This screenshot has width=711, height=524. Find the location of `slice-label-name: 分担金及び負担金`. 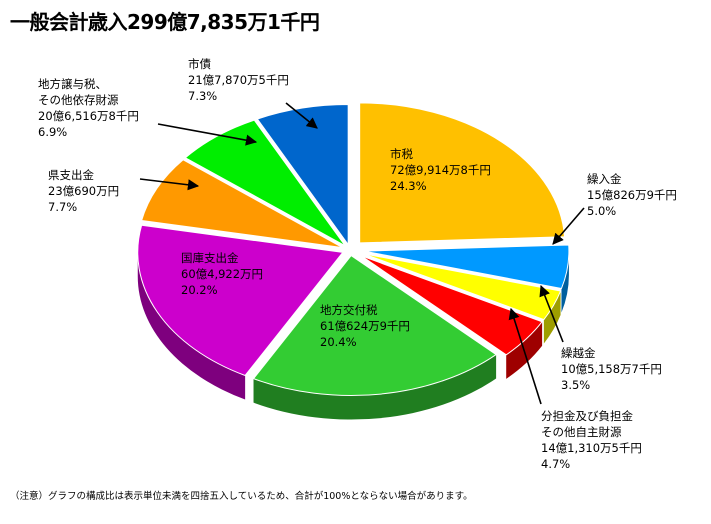

slice-label-name: 分担金及び負担金 is located at coordinates (587, 416).